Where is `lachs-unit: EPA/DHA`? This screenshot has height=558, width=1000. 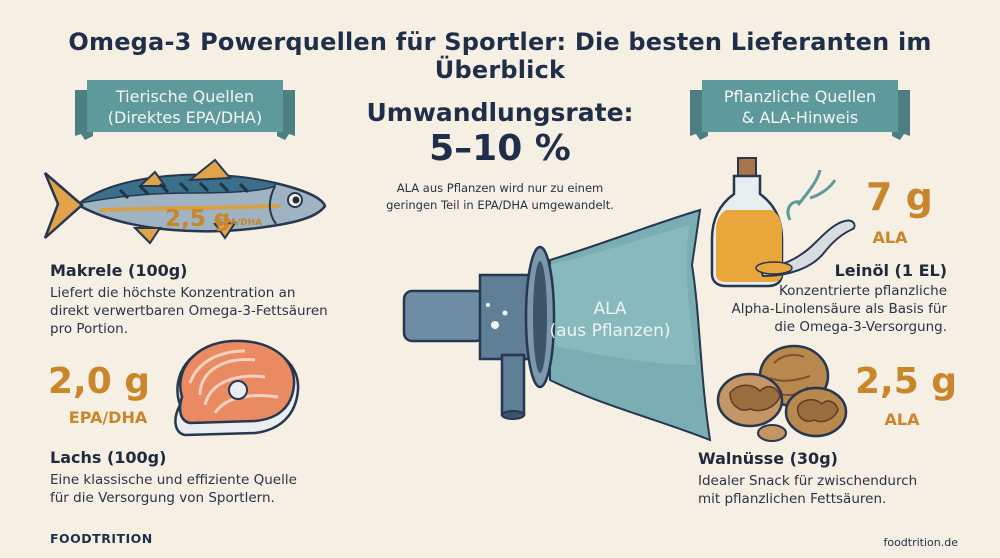
lachs-unit: EPA/DHA is located at coordinates (108, 417).